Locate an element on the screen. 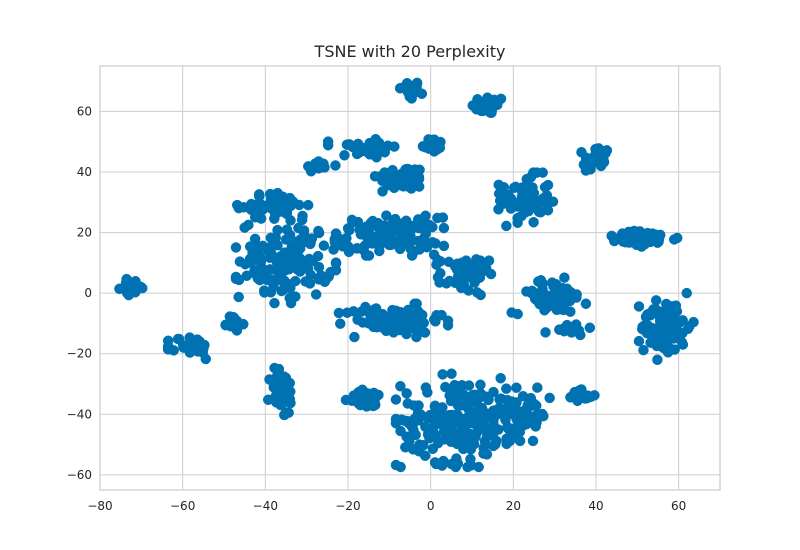  y-tick-label: −60 is located at coordinates (79, 475).